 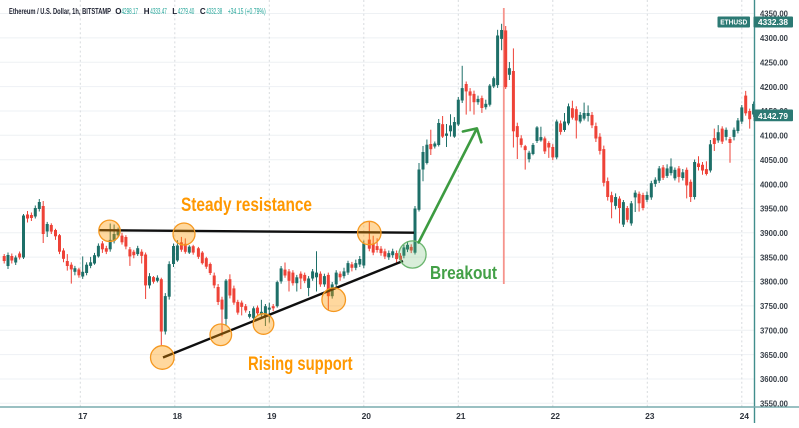 What do you see at coordinates (774, 14) in the screenshot?
I see `svg-text: 4350.00` at bounding box center [774, 14].